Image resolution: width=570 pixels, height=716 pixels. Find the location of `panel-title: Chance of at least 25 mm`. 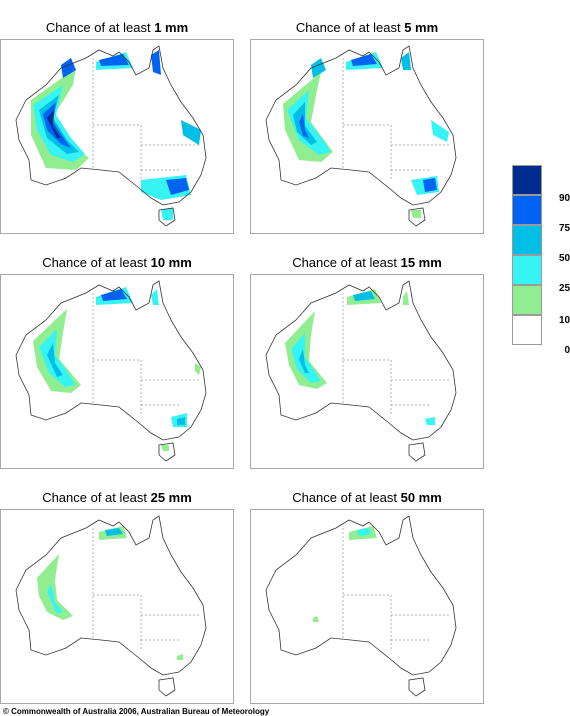

panel-title: Chance of at least 25 mm is located at coordinates (117, 497).